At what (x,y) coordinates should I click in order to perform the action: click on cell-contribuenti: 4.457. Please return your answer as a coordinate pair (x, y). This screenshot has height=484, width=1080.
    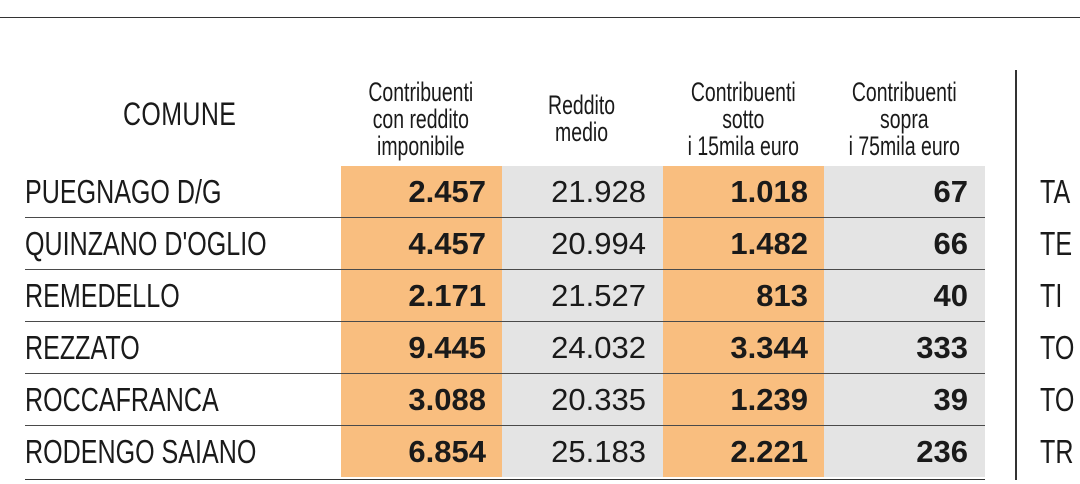
    Looking at the image, I should click on (421, 243).